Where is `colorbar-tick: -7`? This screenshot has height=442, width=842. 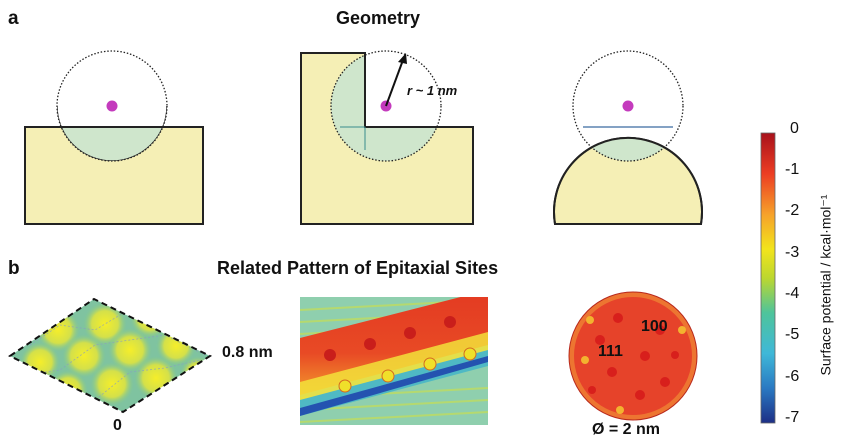 colorbar-tick: -7 is located at coordinates (792, 417).